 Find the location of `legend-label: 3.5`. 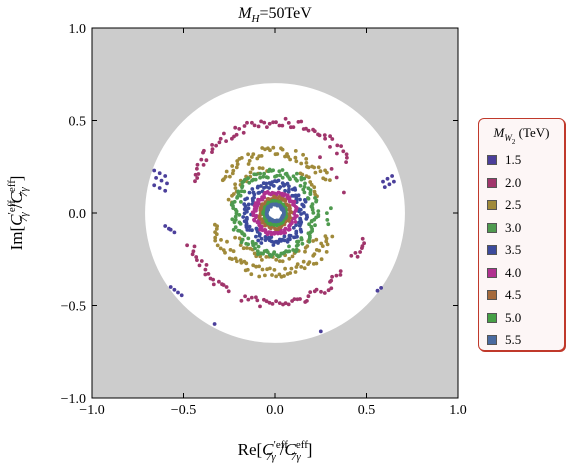

legend-label: 3.5 is located at coordinates (513, 249).